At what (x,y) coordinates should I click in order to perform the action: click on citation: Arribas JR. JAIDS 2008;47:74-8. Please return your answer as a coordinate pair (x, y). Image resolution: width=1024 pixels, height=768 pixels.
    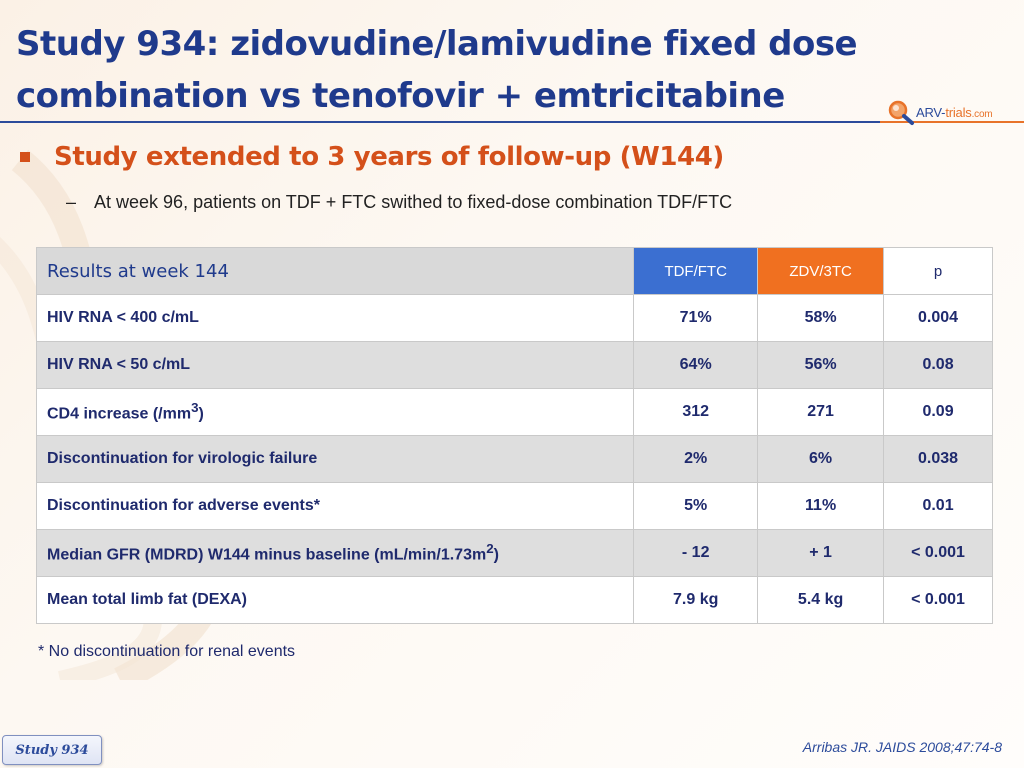
    Looking at the image, I should click on (902, 747).